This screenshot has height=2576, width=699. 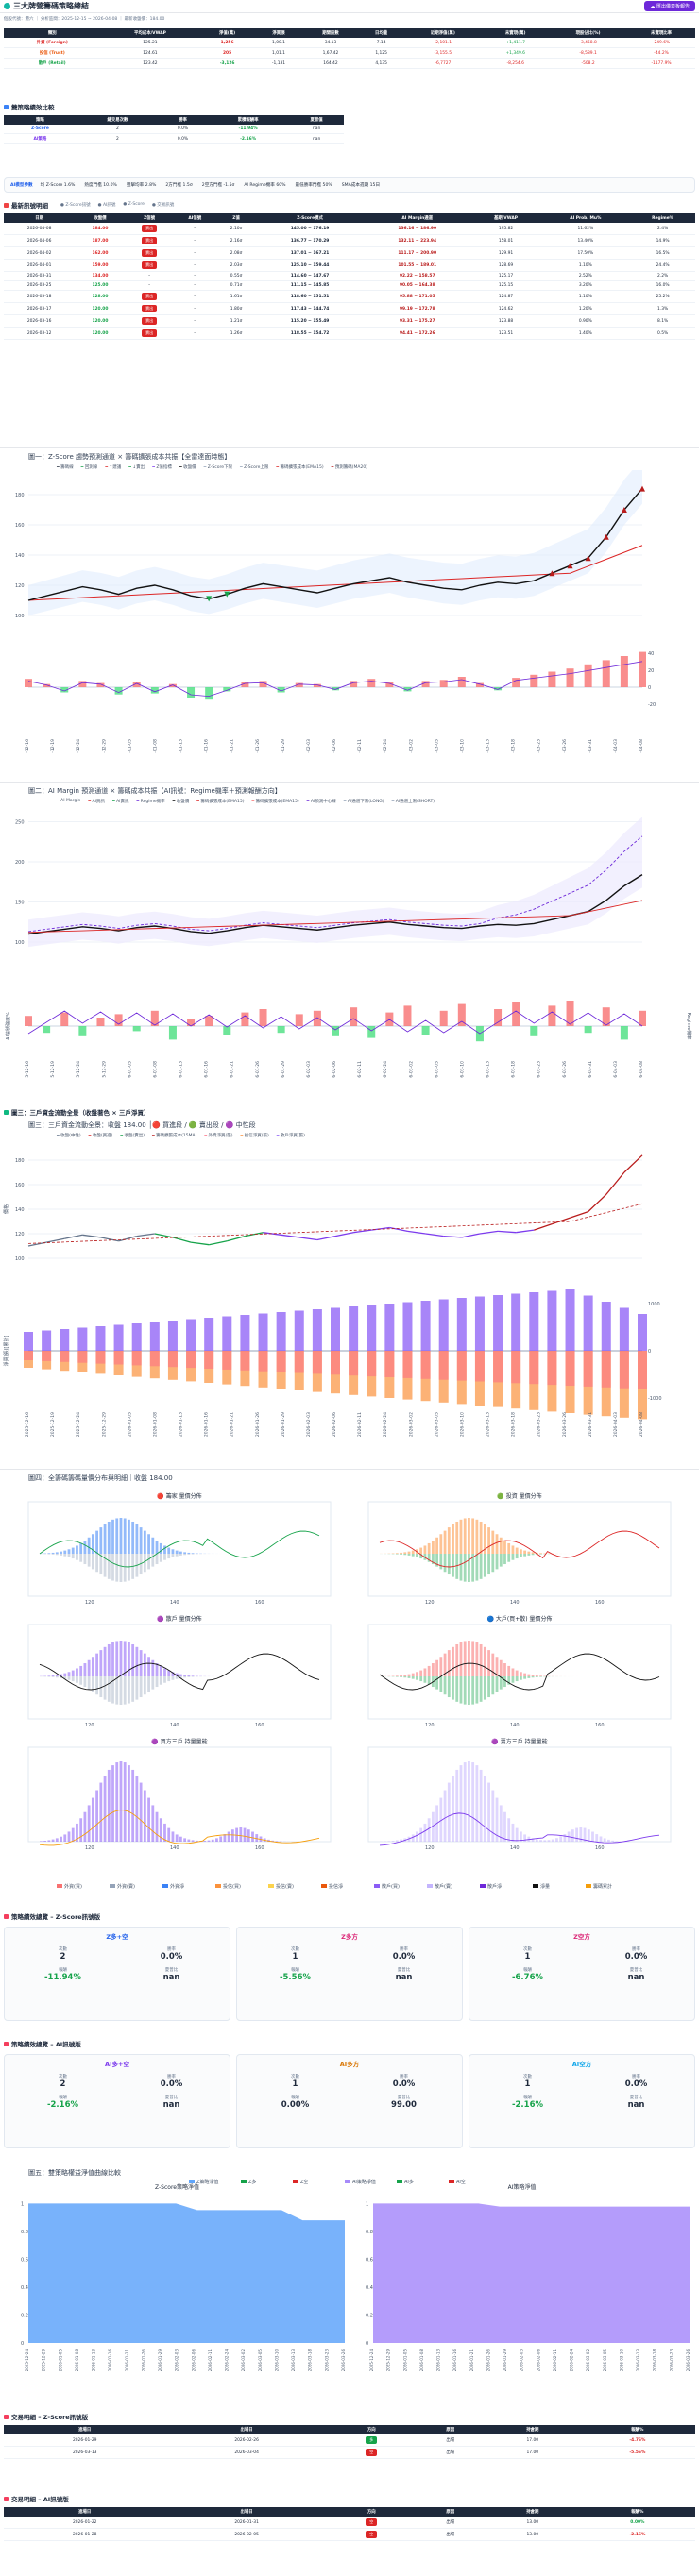 What do you see at coordinates (343, 2361) in the screenshot?
I see `tick-label: 2026-03-26` at bounding box center [343, 2361].